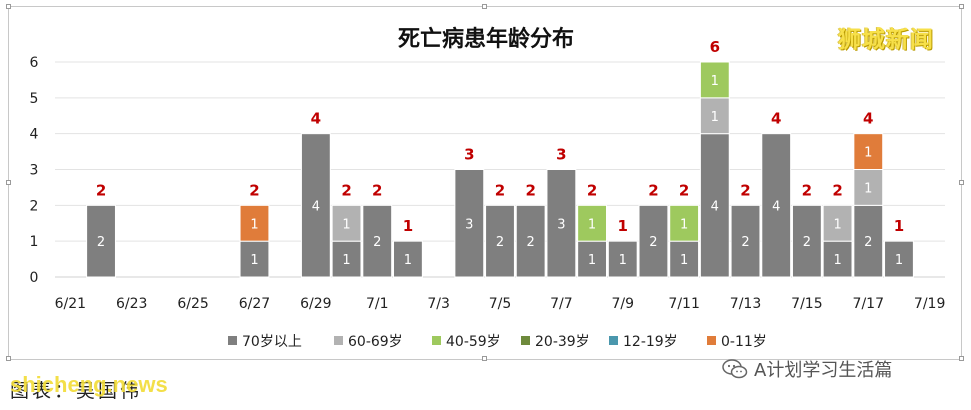  What do you see at coordinates (192, 304) in the screenshot?
I see `x-tick-label: 6/25` at bounding box center [192, 304].